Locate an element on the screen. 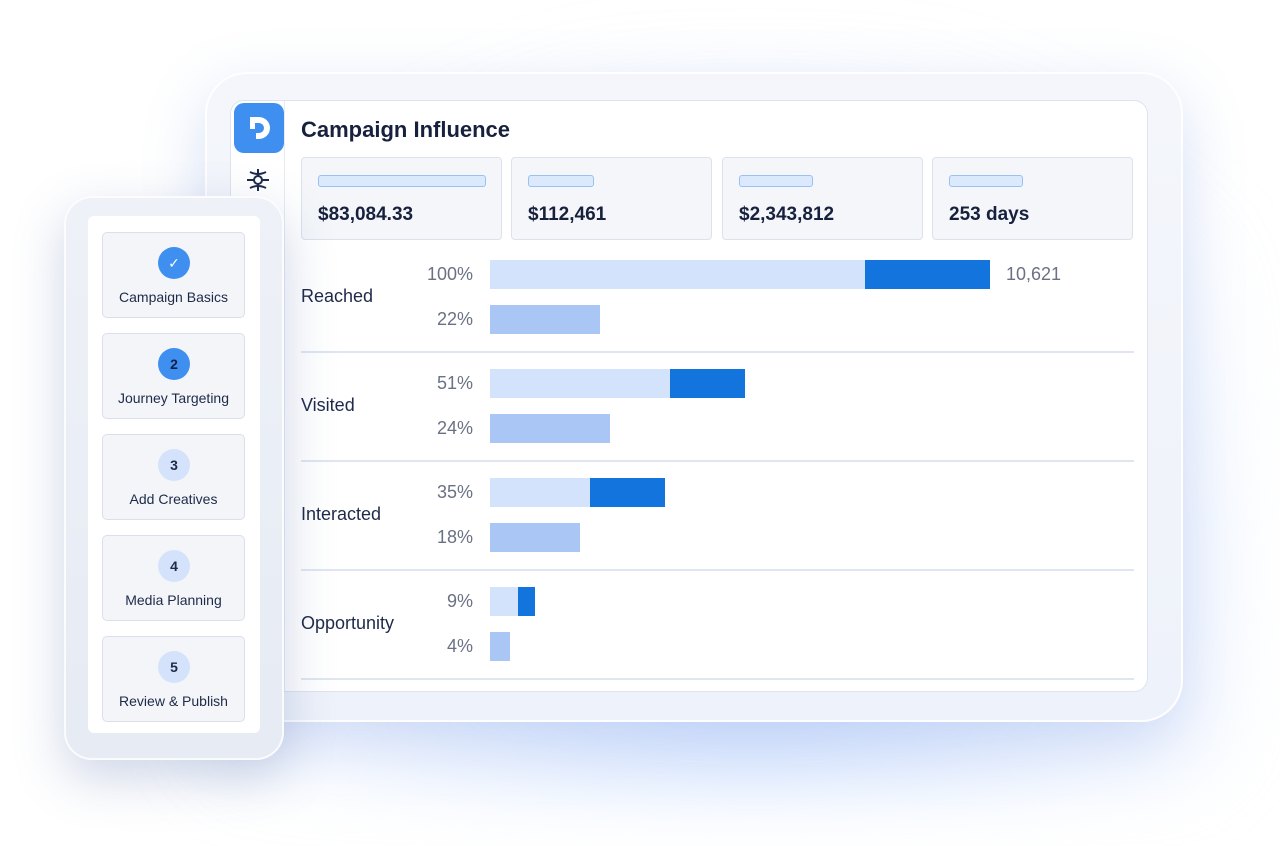 The height and width of the screenshot is (846, 1280). funnel-row: Visited 51% 24% is located at coordinates (717, 407).